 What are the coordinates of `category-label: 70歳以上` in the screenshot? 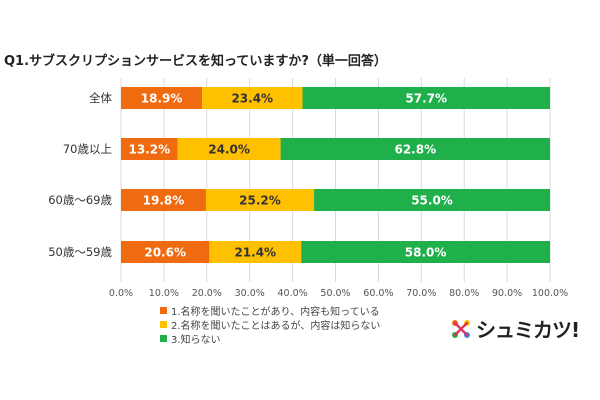 It's located at (87, 149).